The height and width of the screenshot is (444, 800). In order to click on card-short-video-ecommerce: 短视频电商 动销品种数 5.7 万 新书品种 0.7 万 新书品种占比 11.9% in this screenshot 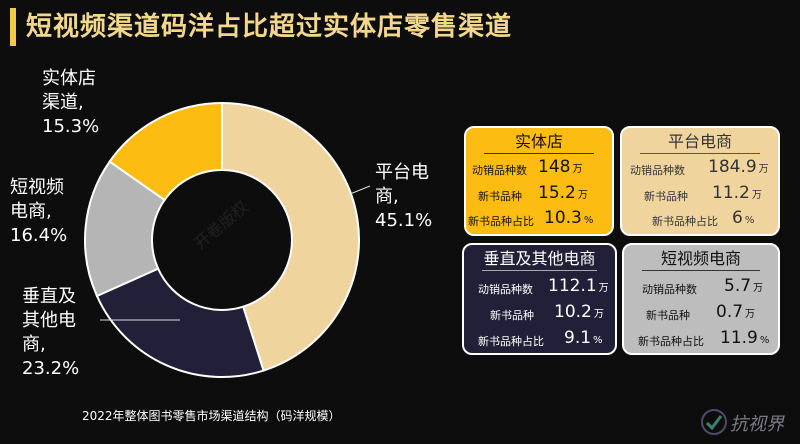, I will do `click(701, 299)`.